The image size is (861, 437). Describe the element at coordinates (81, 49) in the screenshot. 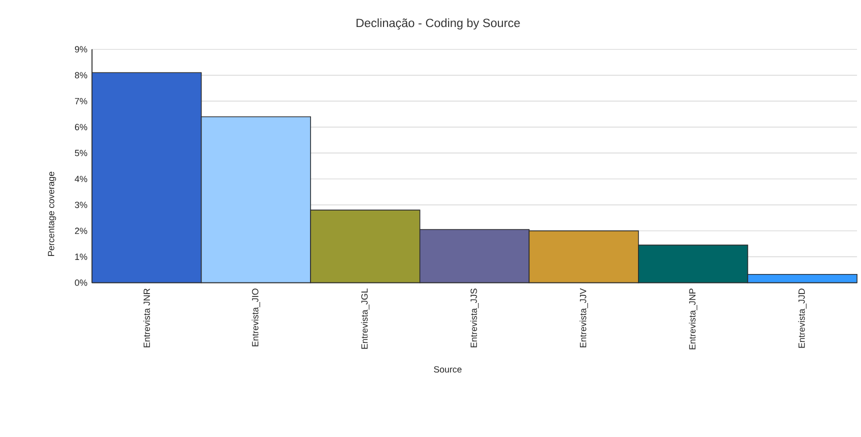

I see `y-tick-label: 9%` at that location.